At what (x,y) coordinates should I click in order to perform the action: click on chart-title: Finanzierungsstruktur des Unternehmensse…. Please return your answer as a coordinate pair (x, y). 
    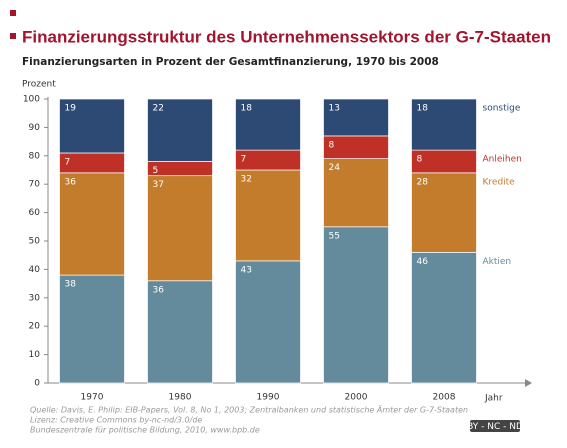
    Looking at the image, I should click on (286, 36).